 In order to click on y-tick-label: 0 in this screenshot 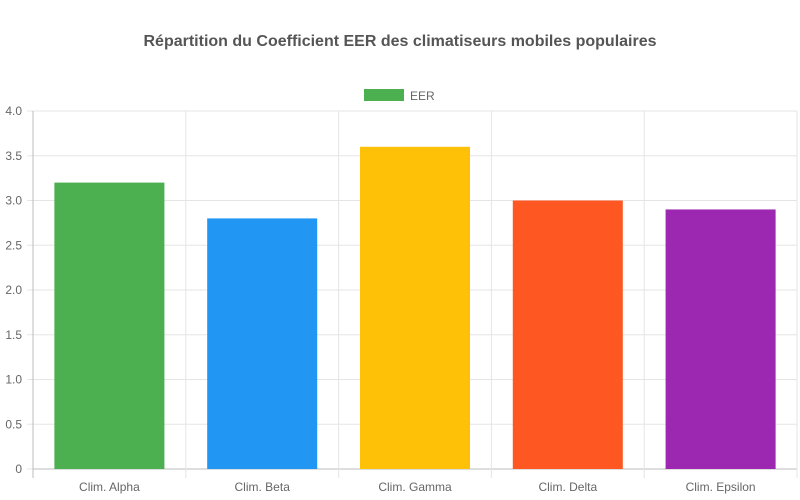, I will do `click(18, 469)`.